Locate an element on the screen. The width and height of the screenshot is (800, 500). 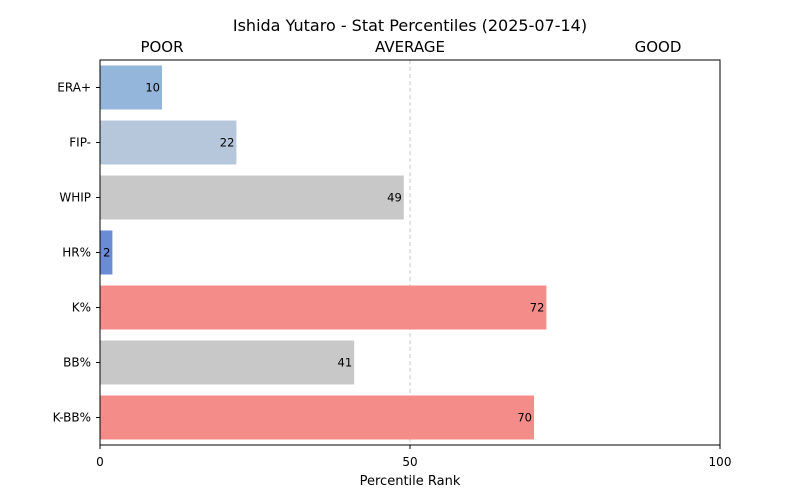
data-label-bb: 41 is located at coordinates (345, 363).